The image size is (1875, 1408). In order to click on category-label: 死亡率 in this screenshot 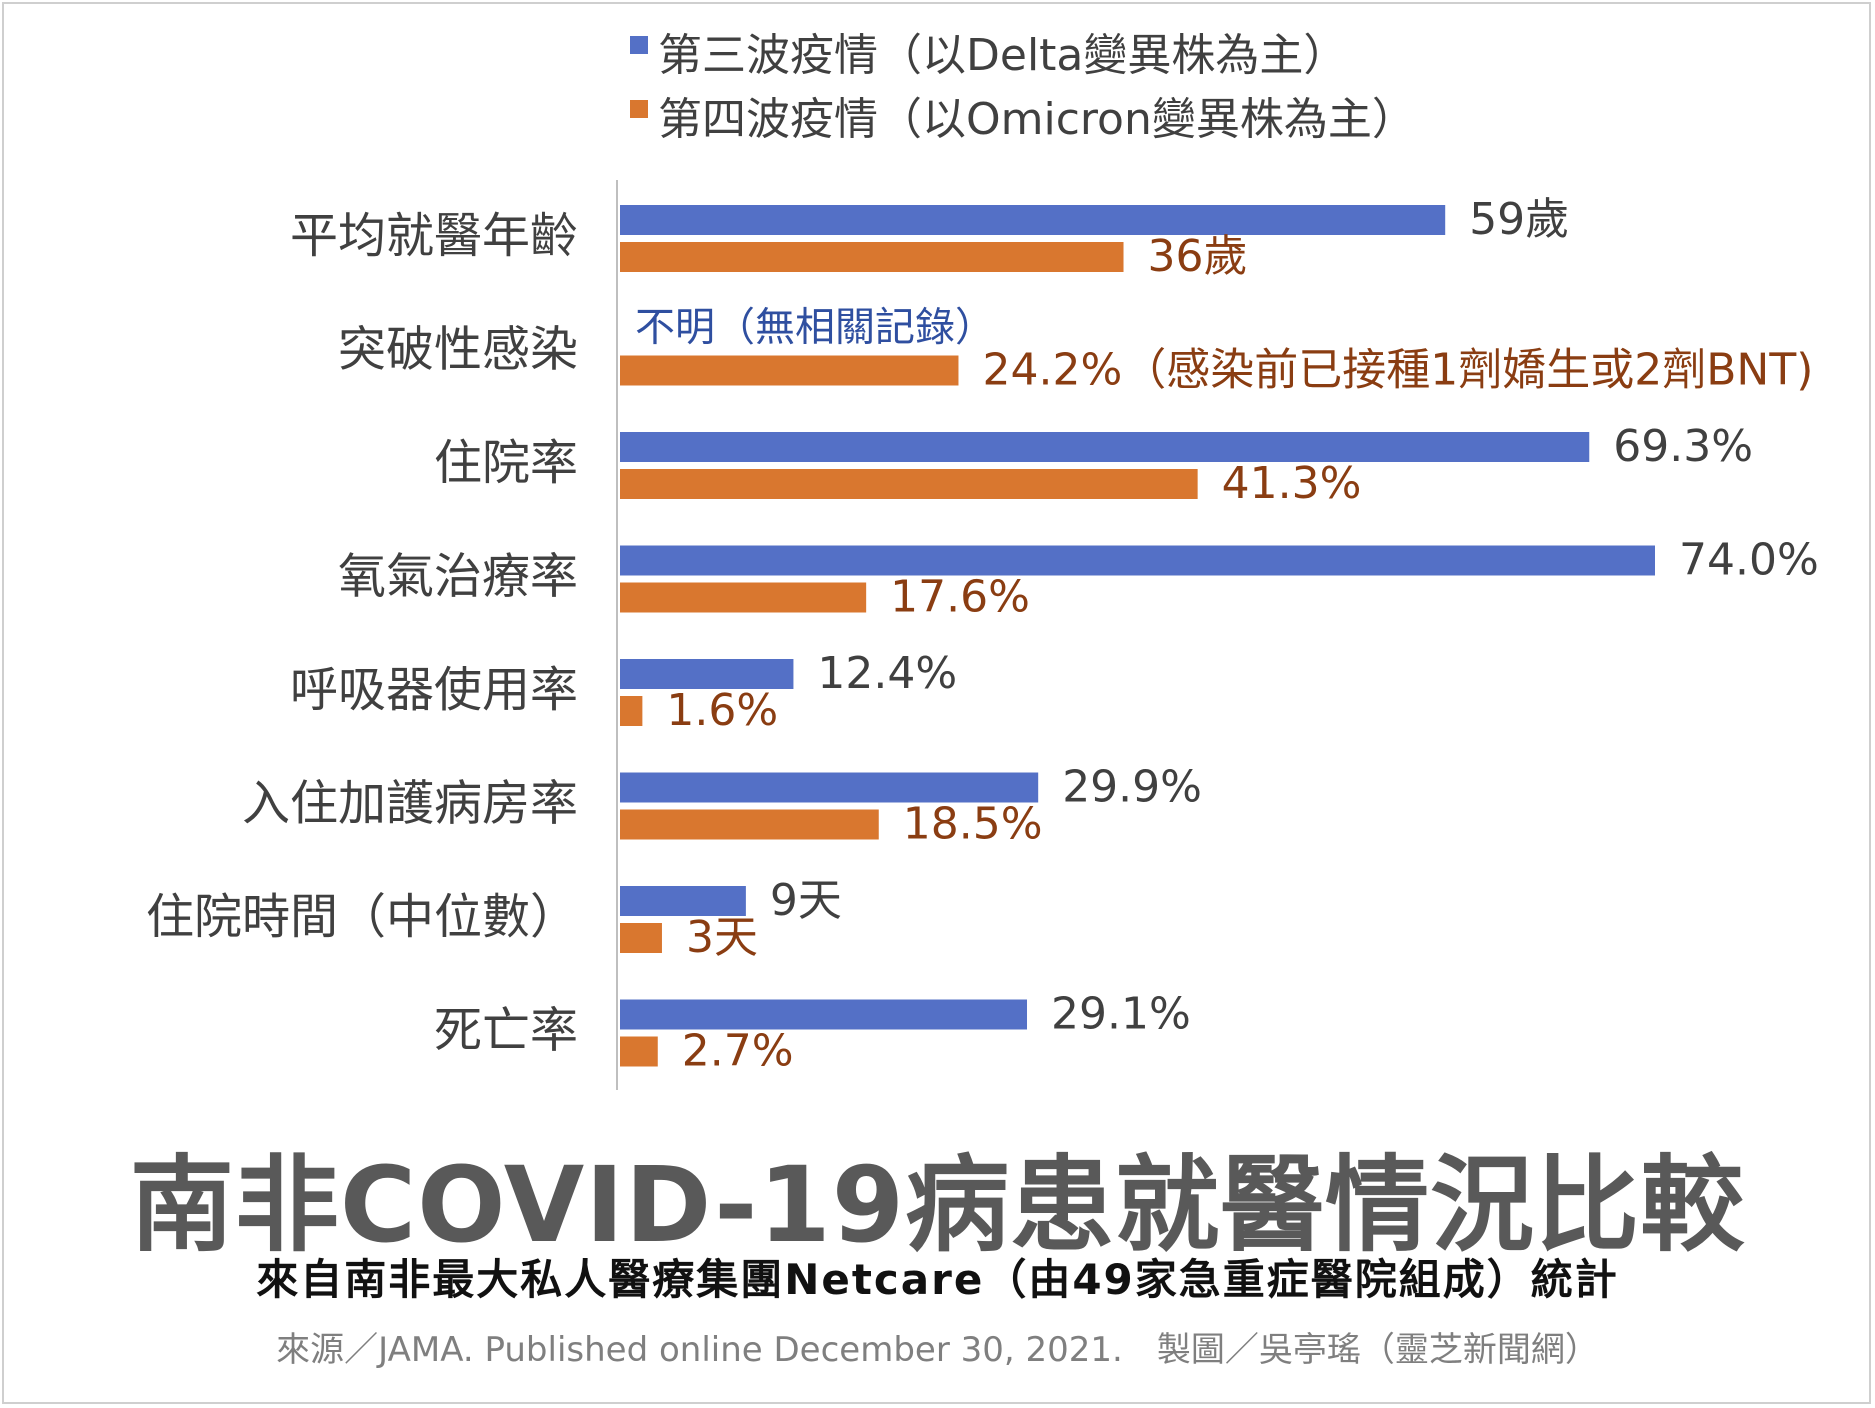, I will do `click(506, 1031)`.